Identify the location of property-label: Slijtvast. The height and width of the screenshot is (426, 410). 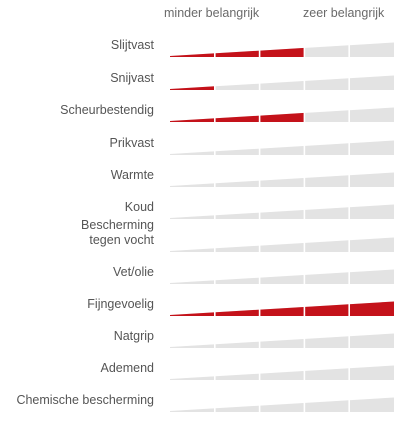
(132, 45).